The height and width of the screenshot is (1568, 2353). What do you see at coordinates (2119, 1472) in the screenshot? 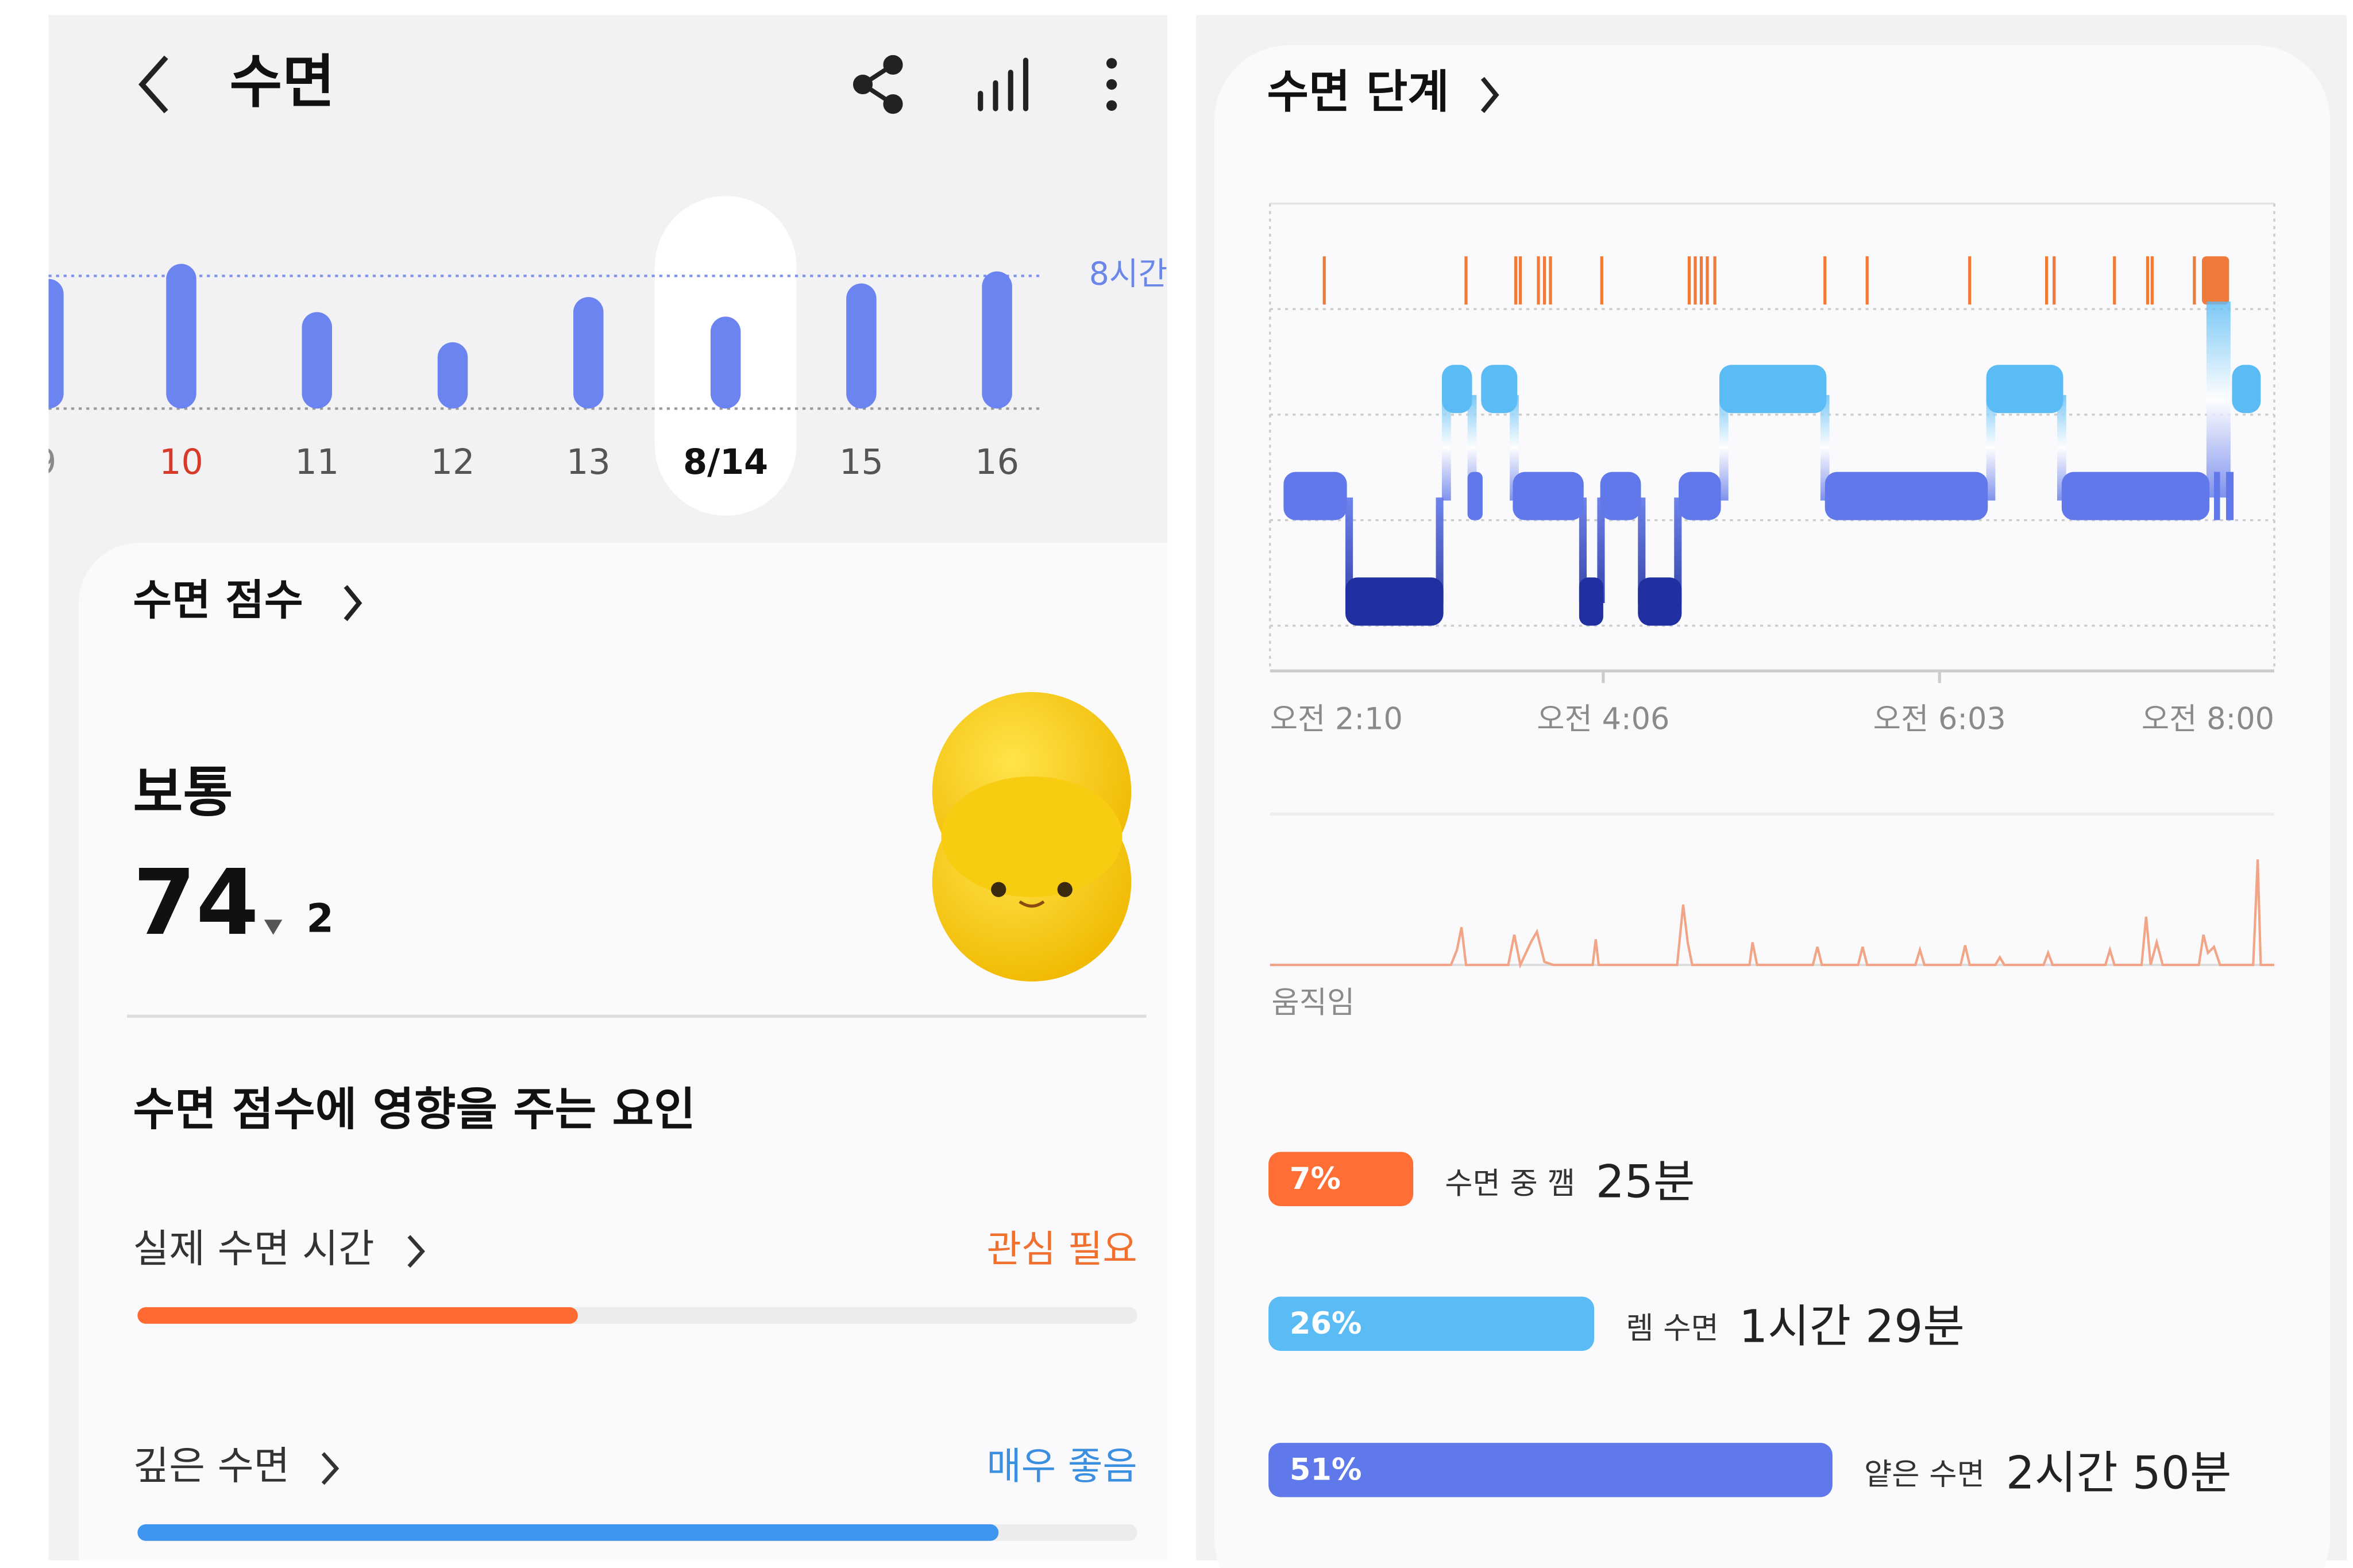
I see `stage-duration: 2시간 50분` at bounding box center [2119, 1472].